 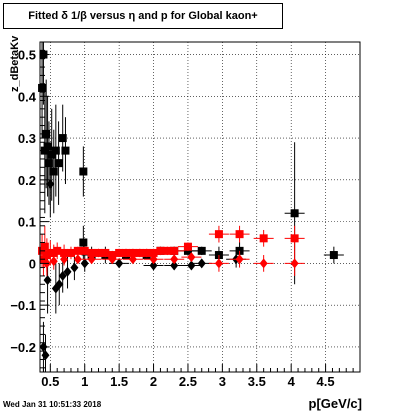 What do you see at coordinates (27, 55) in the screenshot?
I see `y-tick-label: 0.5` at bounding box center [27, 55].